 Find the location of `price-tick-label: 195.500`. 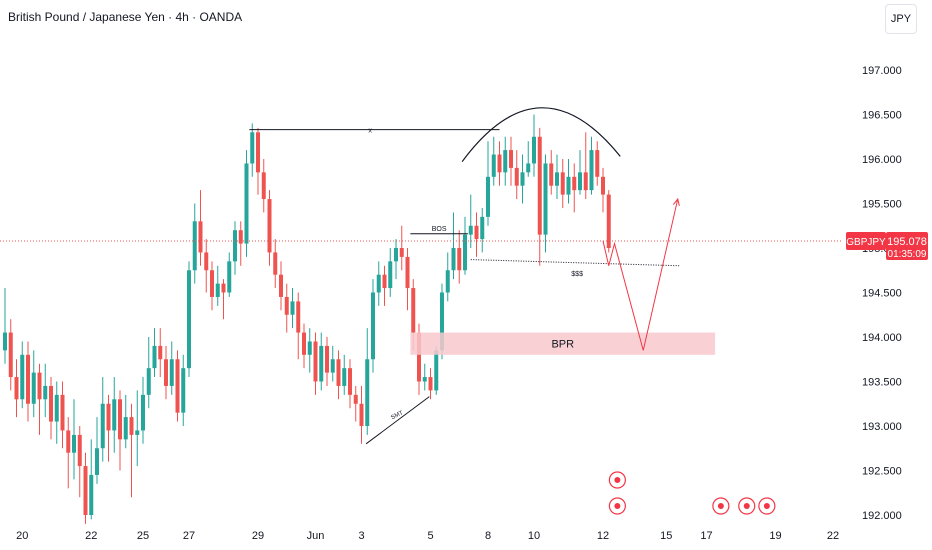

price-tick-label: 195.500 is located at coordinates (882, 205).